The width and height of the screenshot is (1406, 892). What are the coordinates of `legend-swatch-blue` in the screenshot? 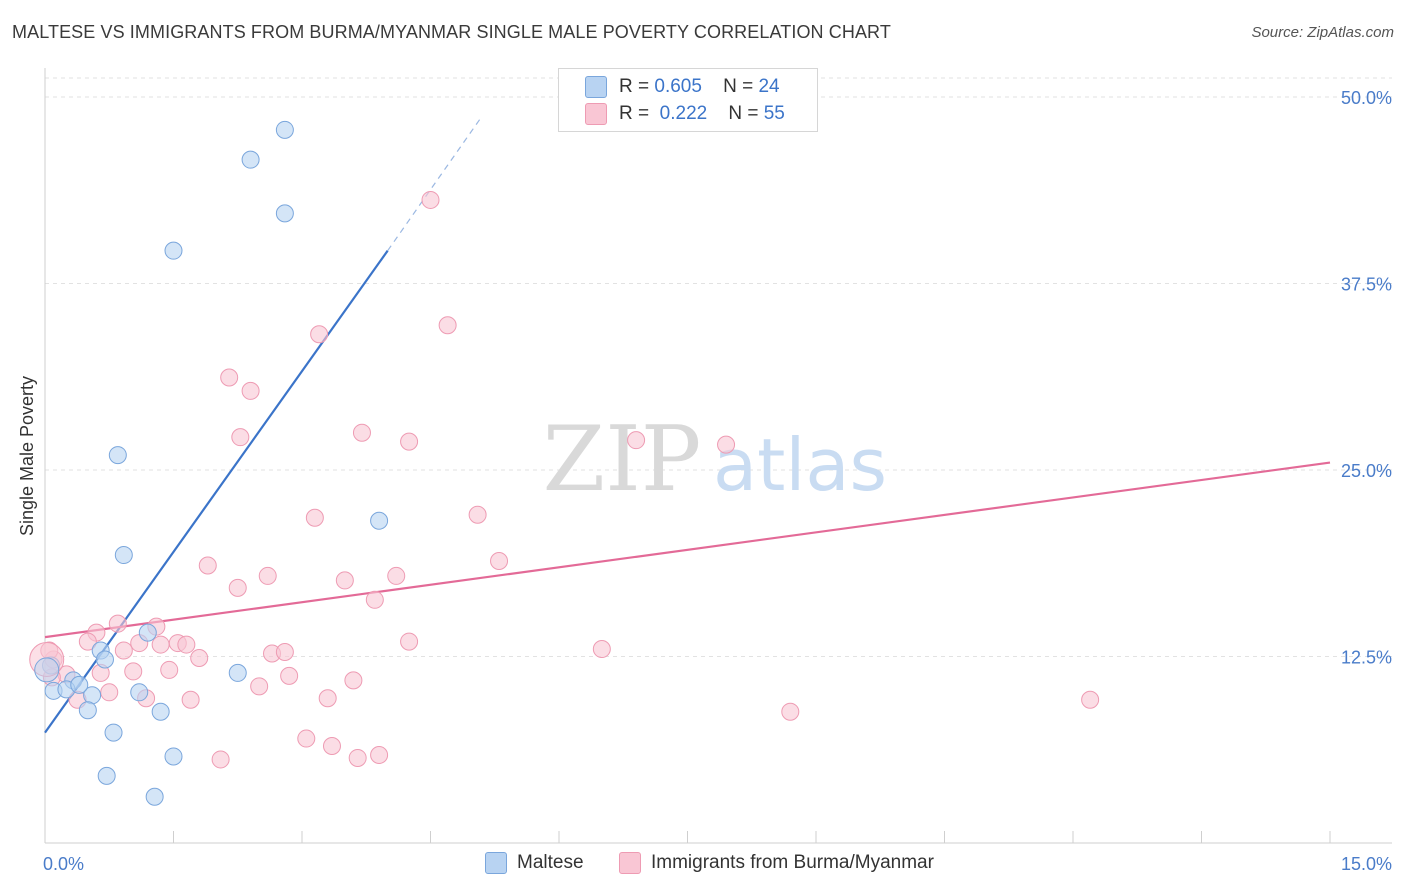 It's located at (596, 87).